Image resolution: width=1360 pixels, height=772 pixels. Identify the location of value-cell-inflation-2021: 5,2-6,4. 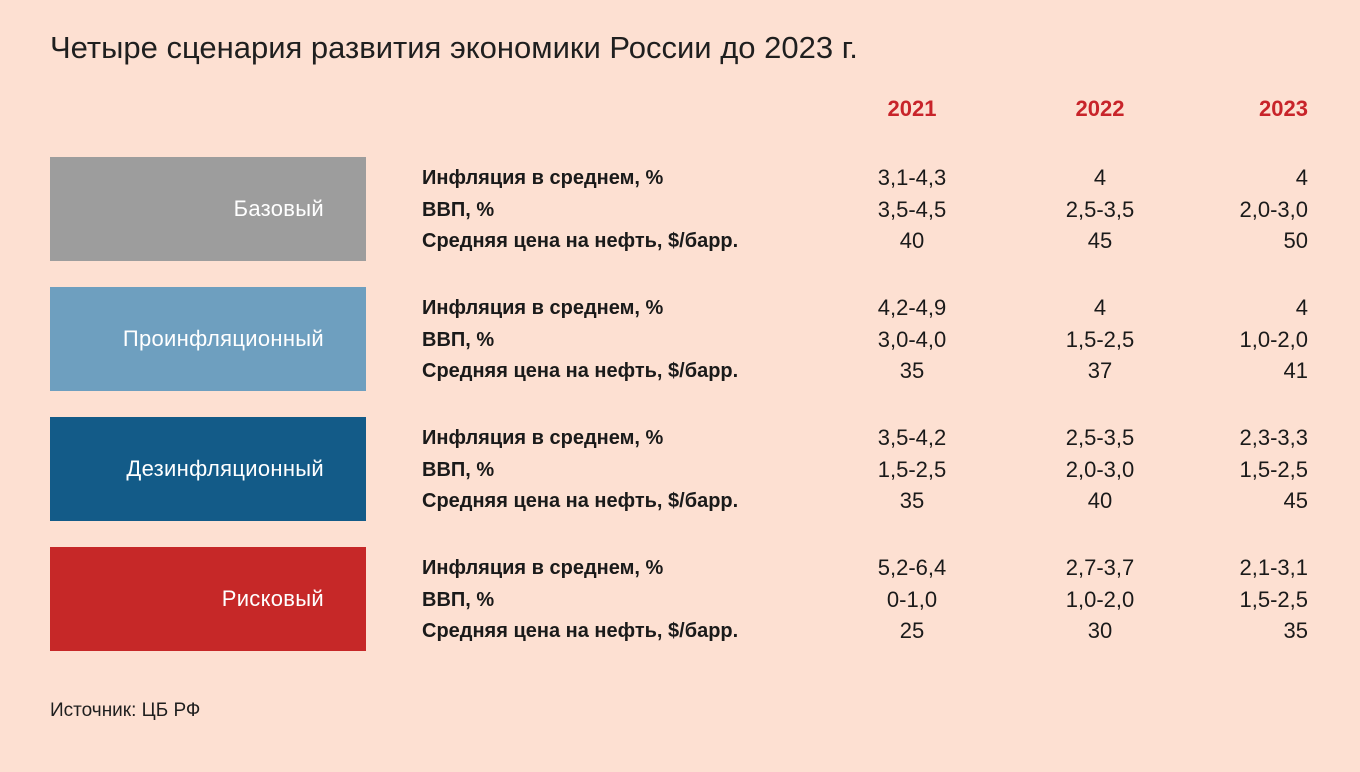
(912, 567).